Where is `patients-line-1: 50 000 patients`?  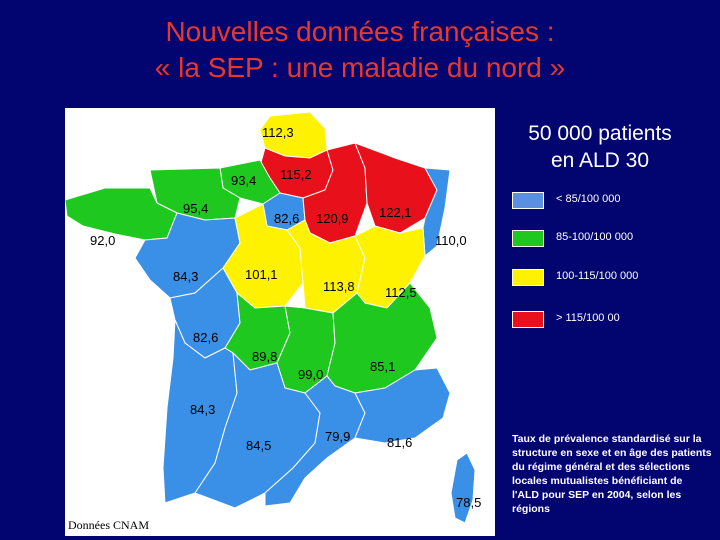
patients-line-1: 50 000 patients is located at coordinates (600, 133).